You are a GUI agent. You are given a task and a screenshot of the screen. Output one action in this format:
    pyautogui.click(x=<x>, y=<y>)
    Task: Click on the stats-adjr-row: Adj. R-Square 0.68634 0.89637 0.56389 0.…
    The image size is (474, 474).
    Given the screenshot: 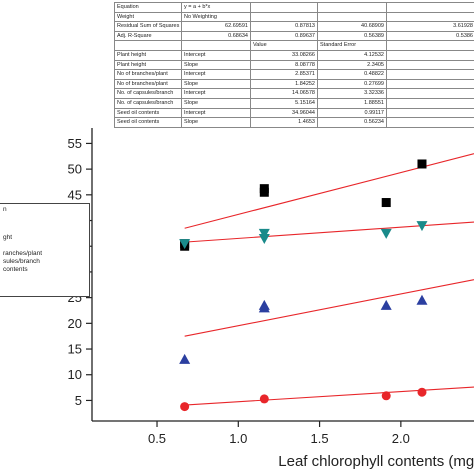 What is the action you would take?
    pyautogui.click(x=294, y=36)
    